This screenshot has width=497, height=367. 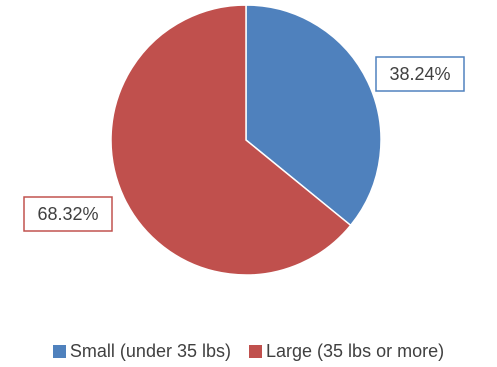 What do you see at coordinates (355, 350) in the screenshot?
I see `legend-label-large: Large (35 lbs or more)` at bounding box center [355, 350].